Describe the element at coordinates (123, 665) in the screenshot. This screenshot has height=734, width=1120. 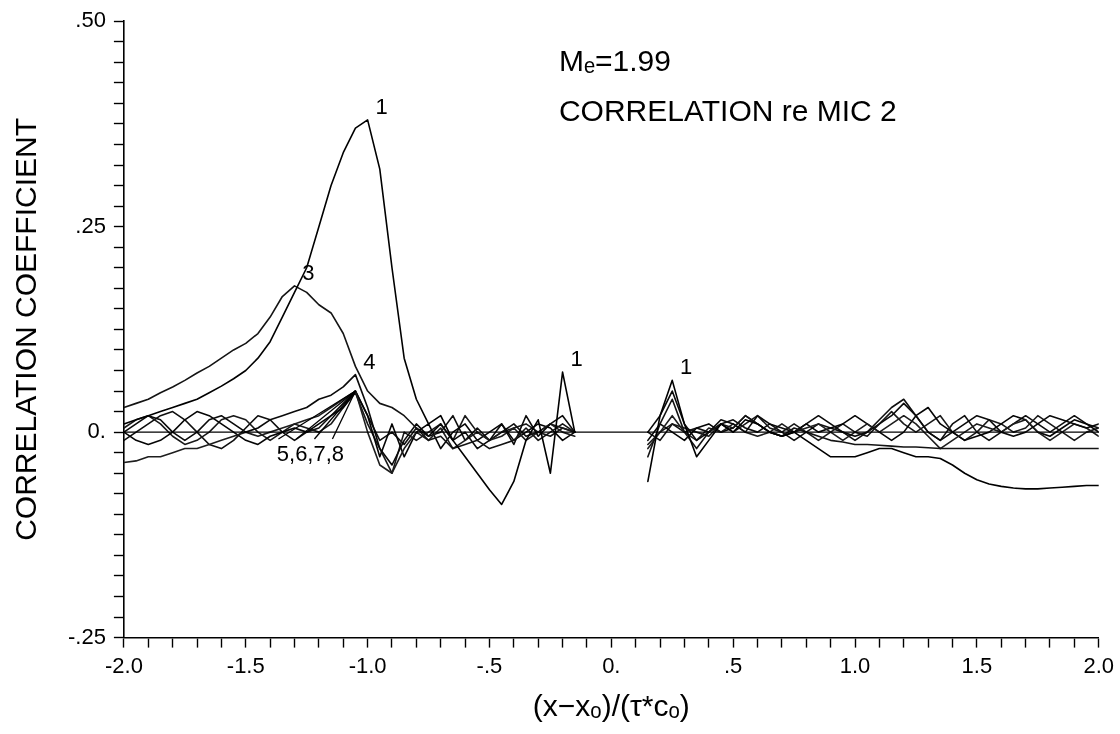
I see `x-tick-label: -2.0` at that location.